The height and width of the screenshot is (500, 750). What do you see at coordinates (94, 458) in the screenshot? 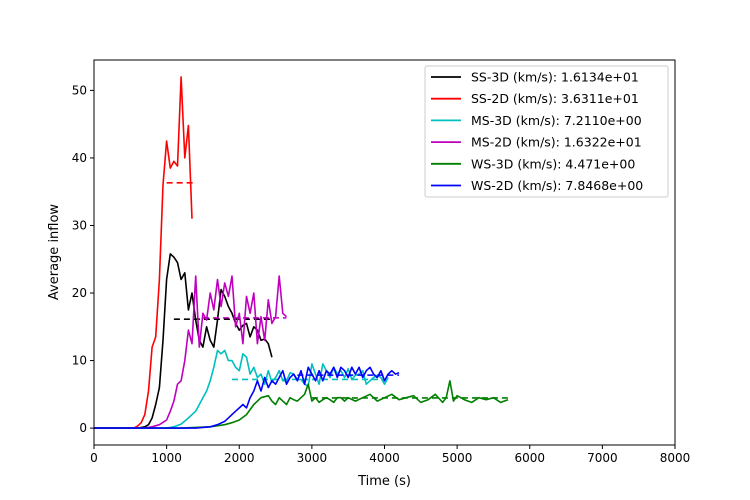
I see `x-tick-label: 0` at bounding box center [94, 458].